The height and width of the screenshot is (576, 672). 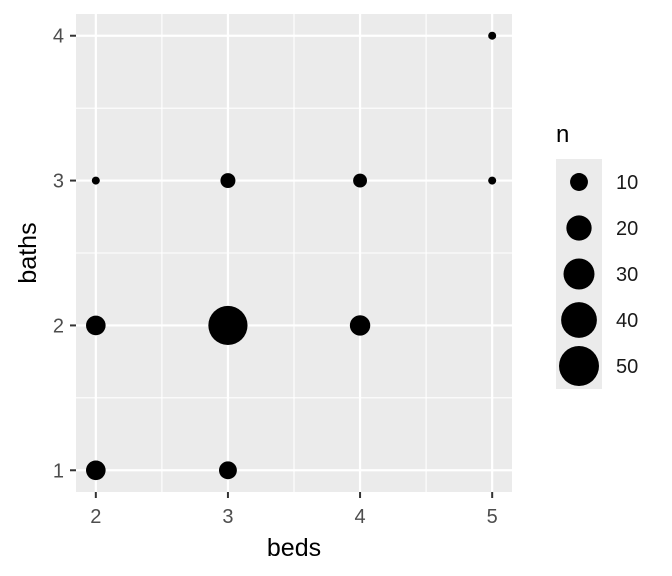 What do you see at coordinates (597, 255) in the screenshot?
I see `legend: n 10 20 30 40 50` at bounding box center [597, 255].